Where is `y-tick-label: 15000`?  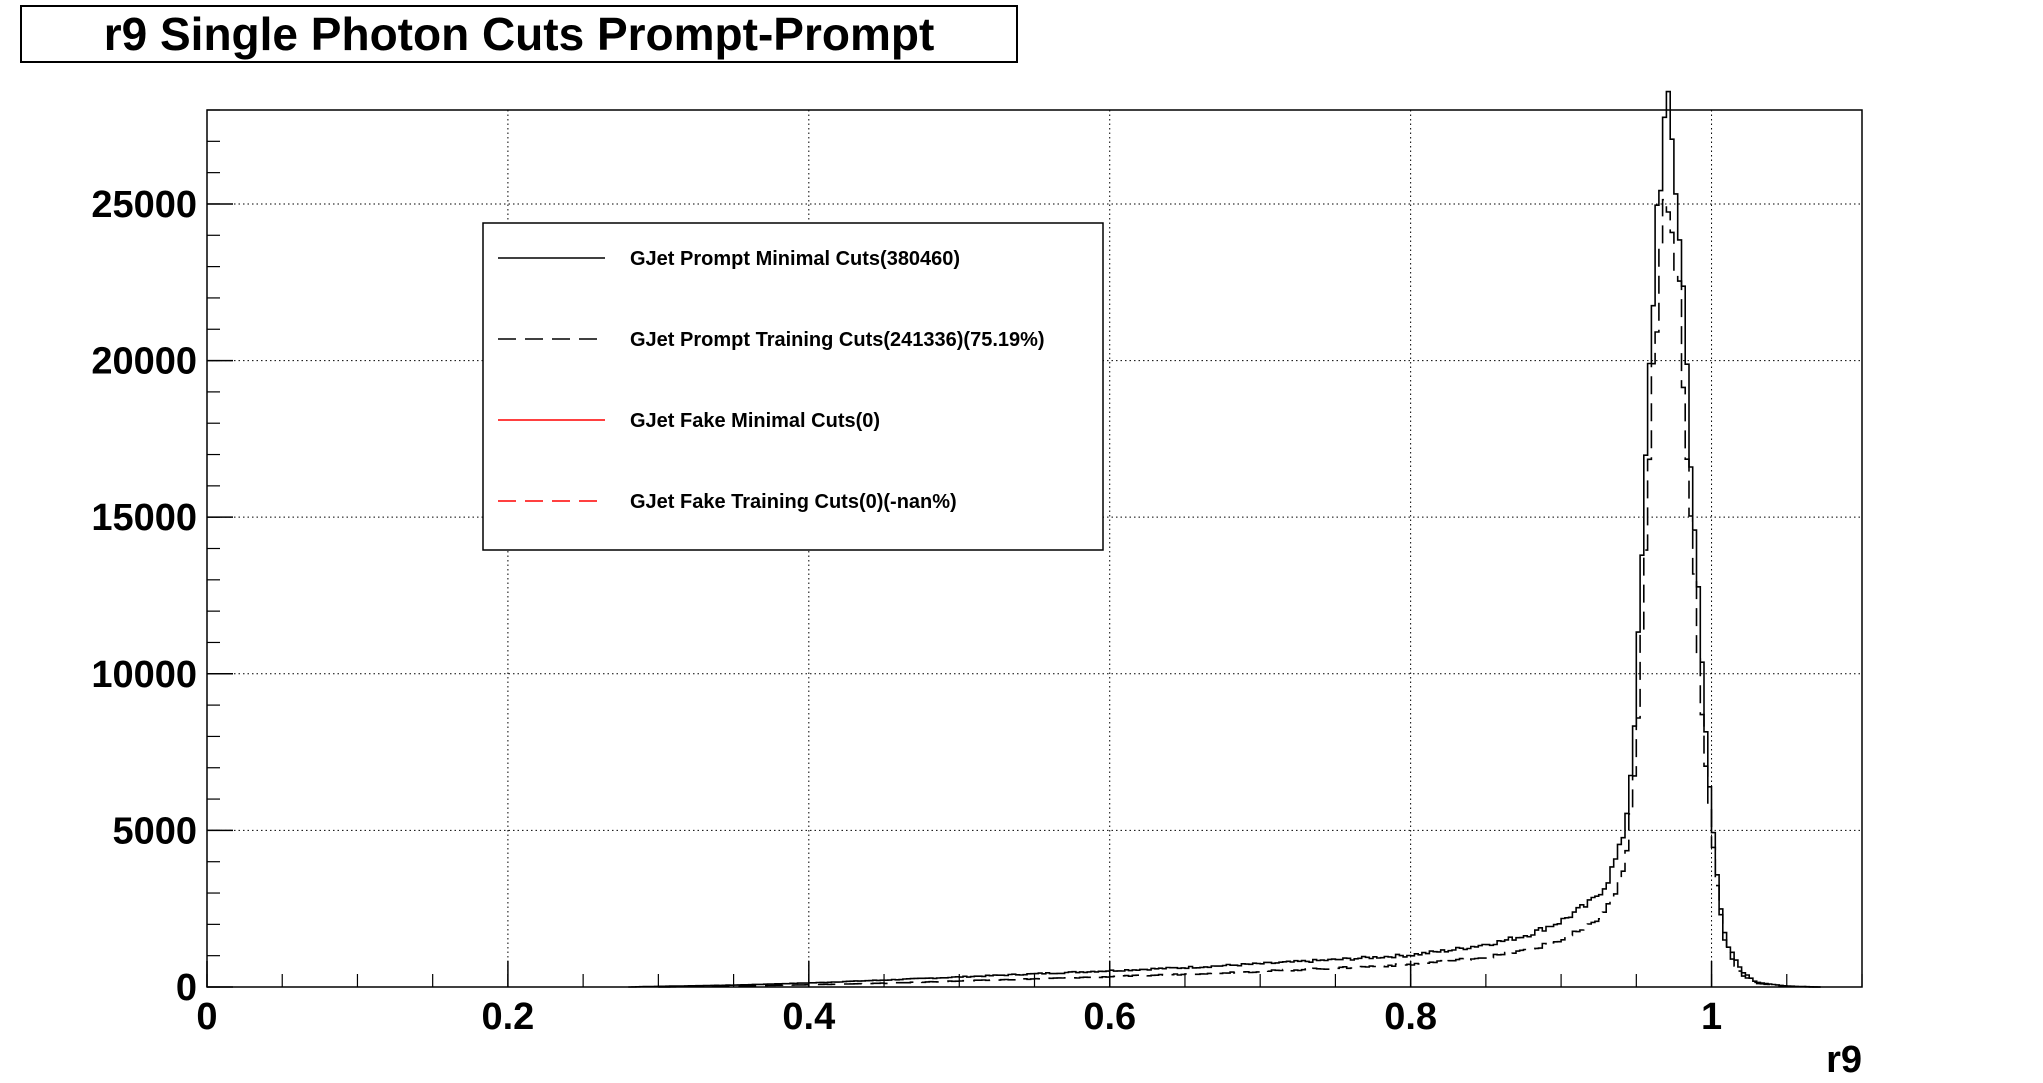 y-tick-label: 15000 is located at coordinates (144, 518).